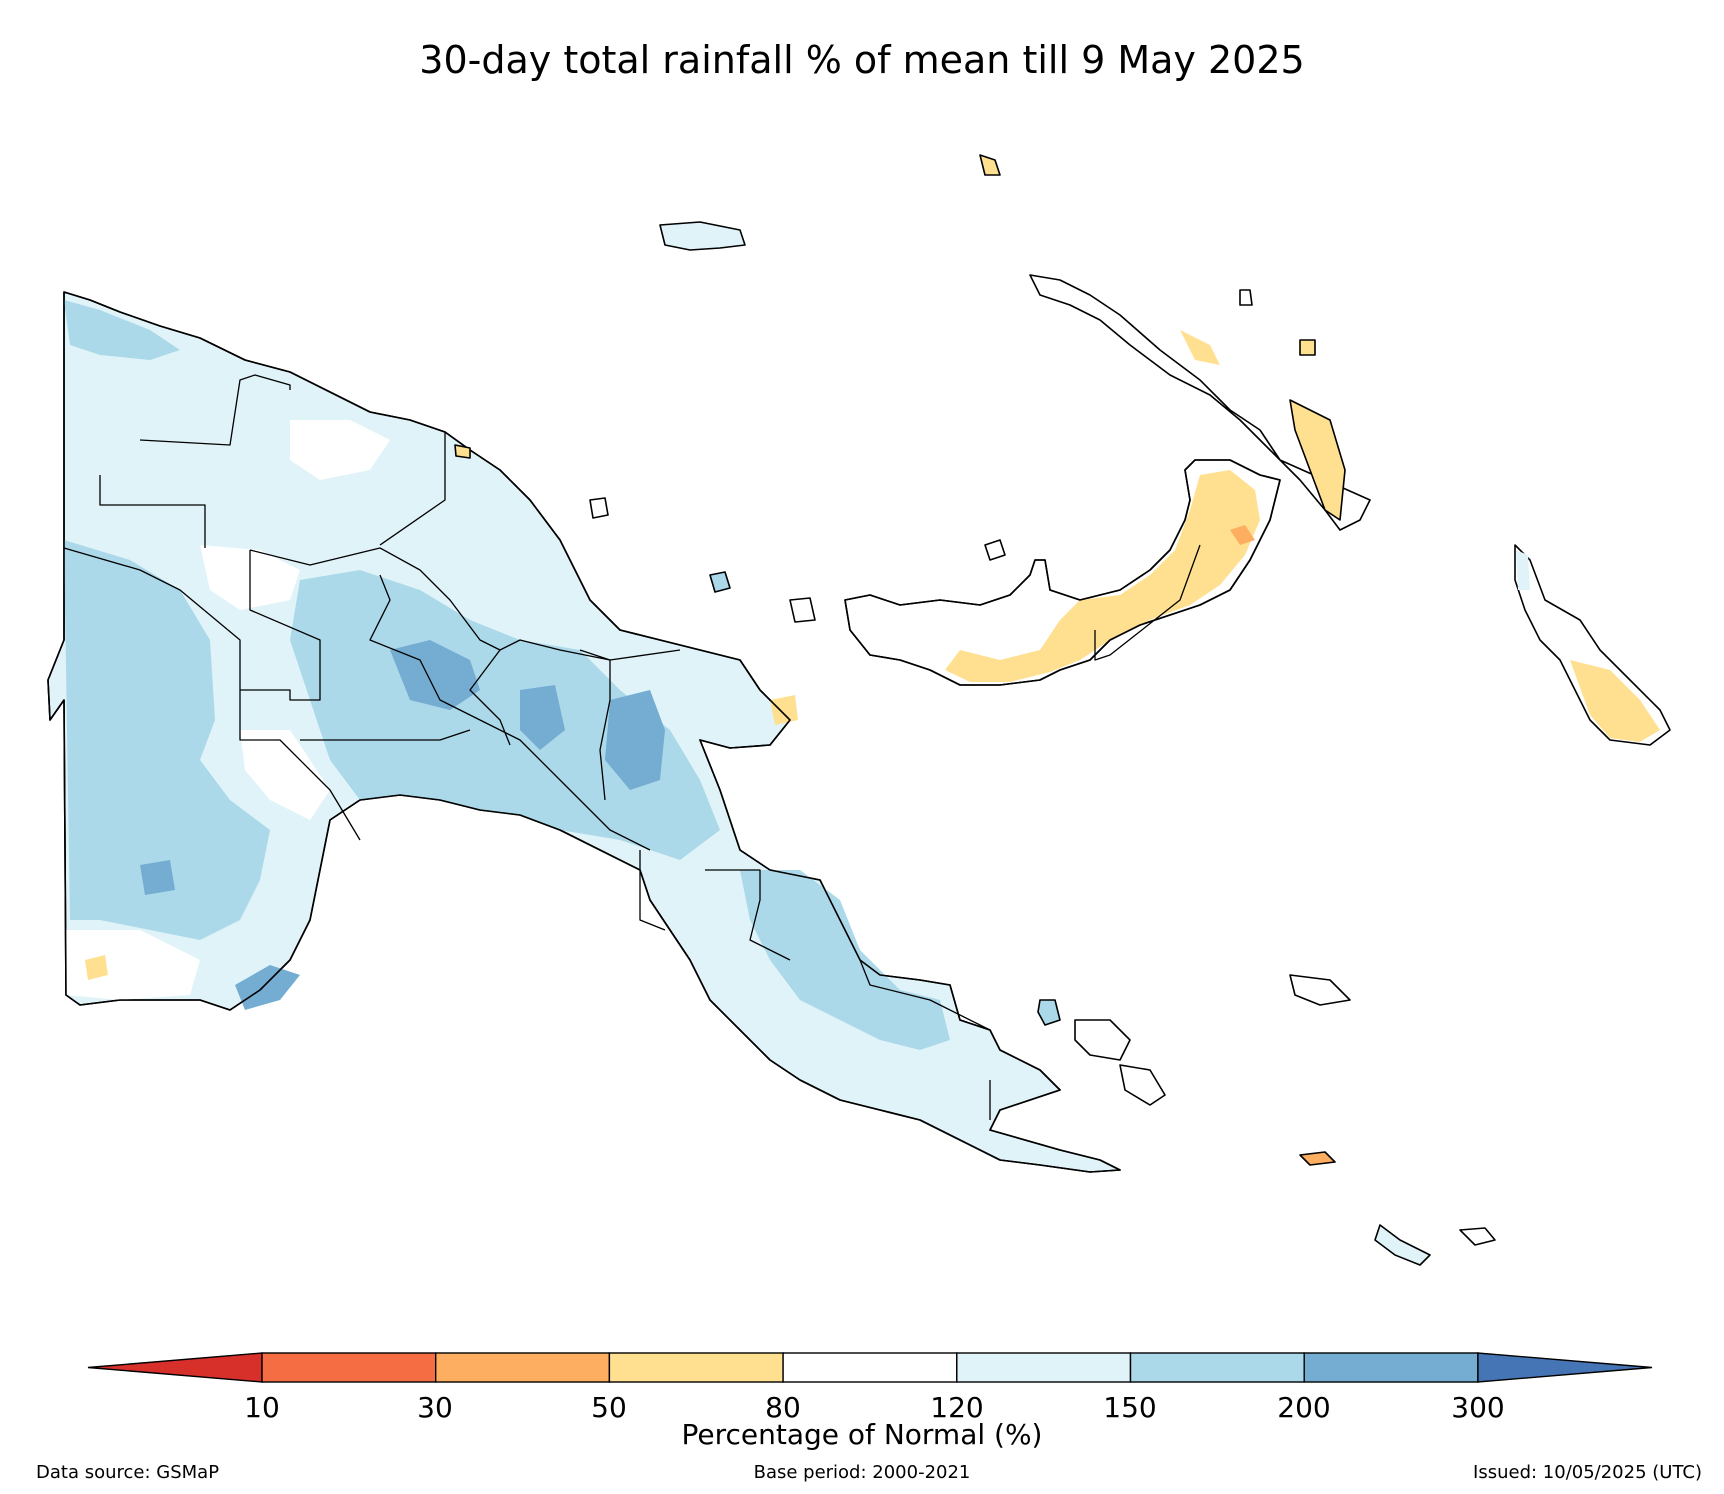  I want to click on mainland-blue-west, so click(167, 740).